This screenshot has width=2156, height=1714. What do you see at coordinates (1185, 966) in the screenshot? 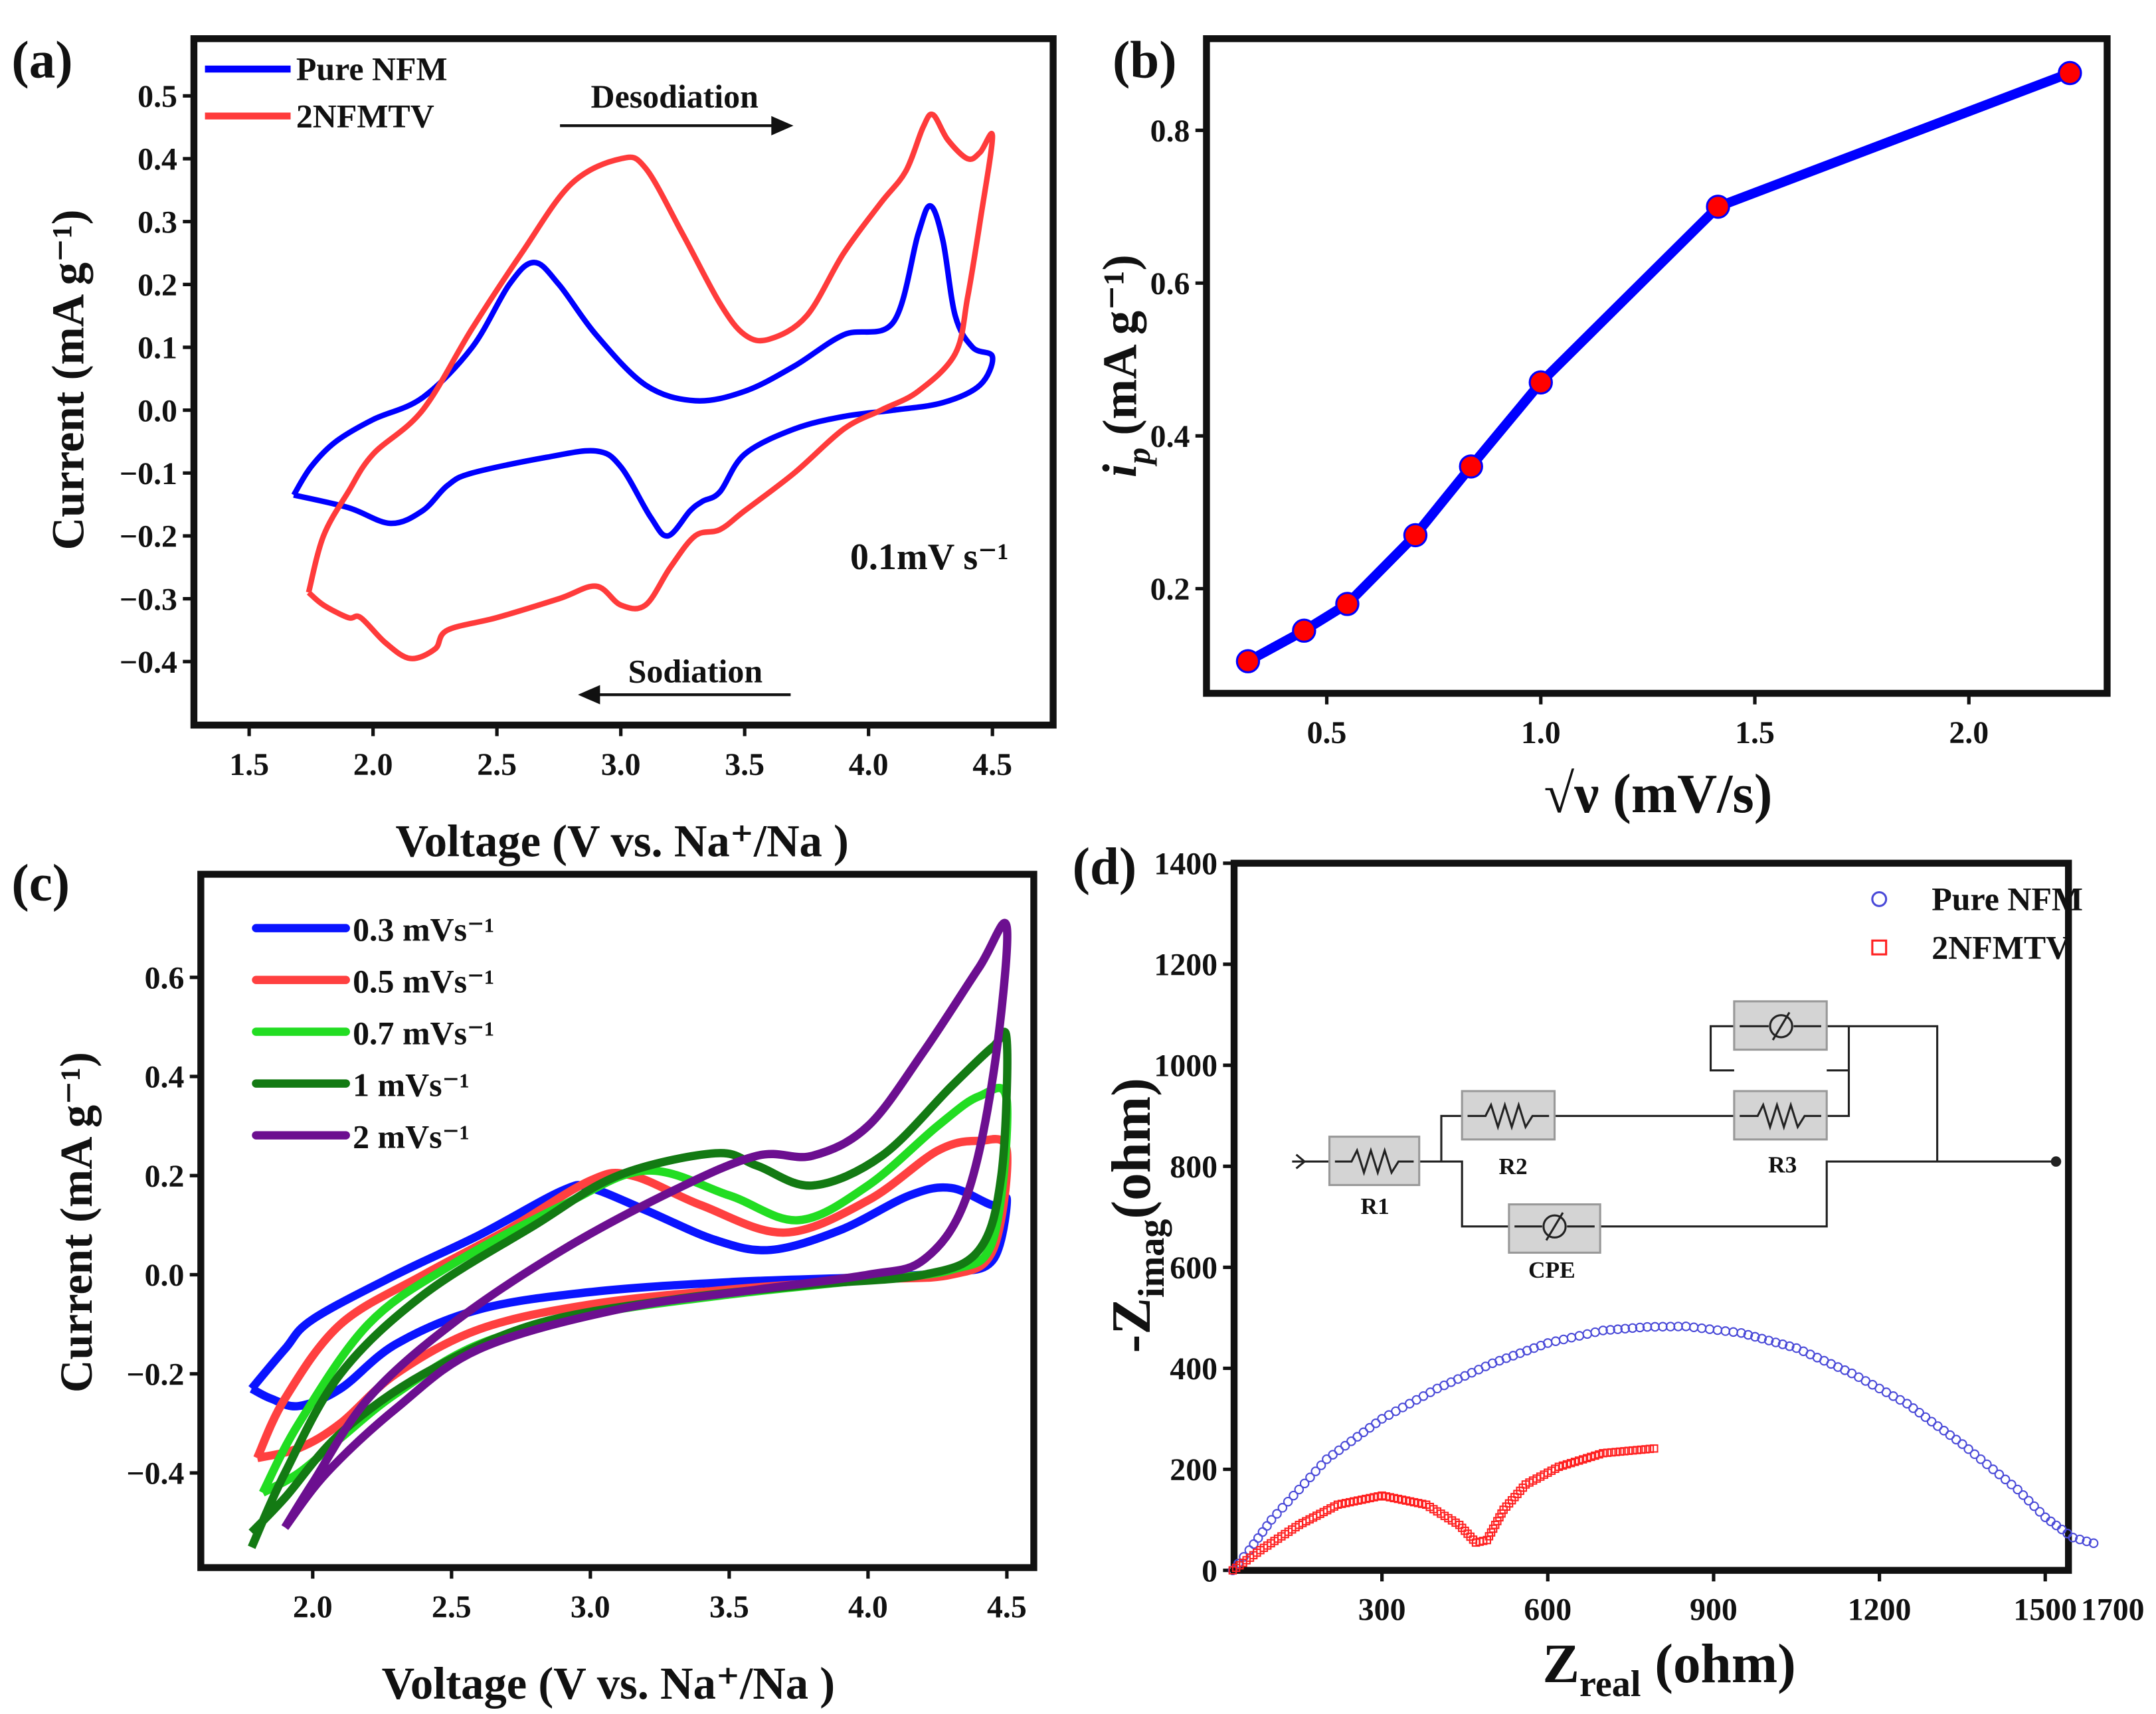
I see `d-y-tick-label: 1200` at bounding box center [1185, 966].